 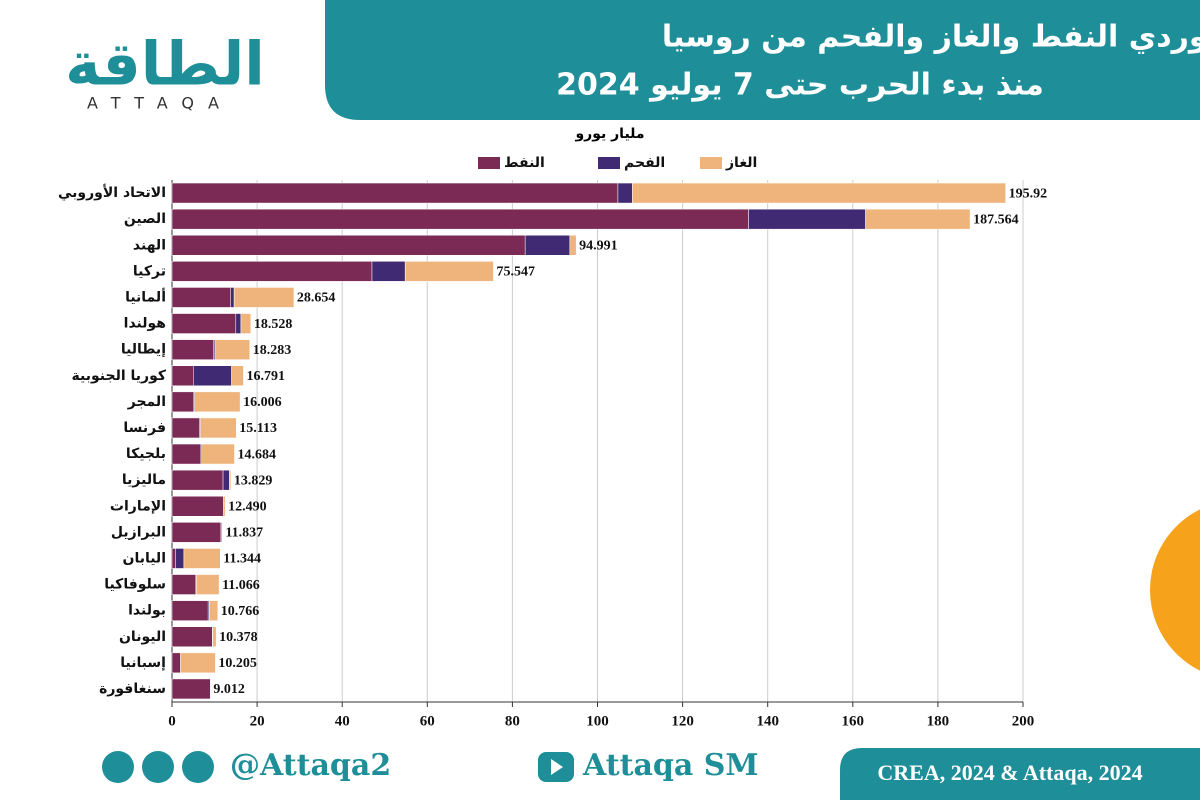 What do you see at coordinates (938, 721) in the screenshot?
I see `x-tick-label: 180` at bounding box center [938, 721].